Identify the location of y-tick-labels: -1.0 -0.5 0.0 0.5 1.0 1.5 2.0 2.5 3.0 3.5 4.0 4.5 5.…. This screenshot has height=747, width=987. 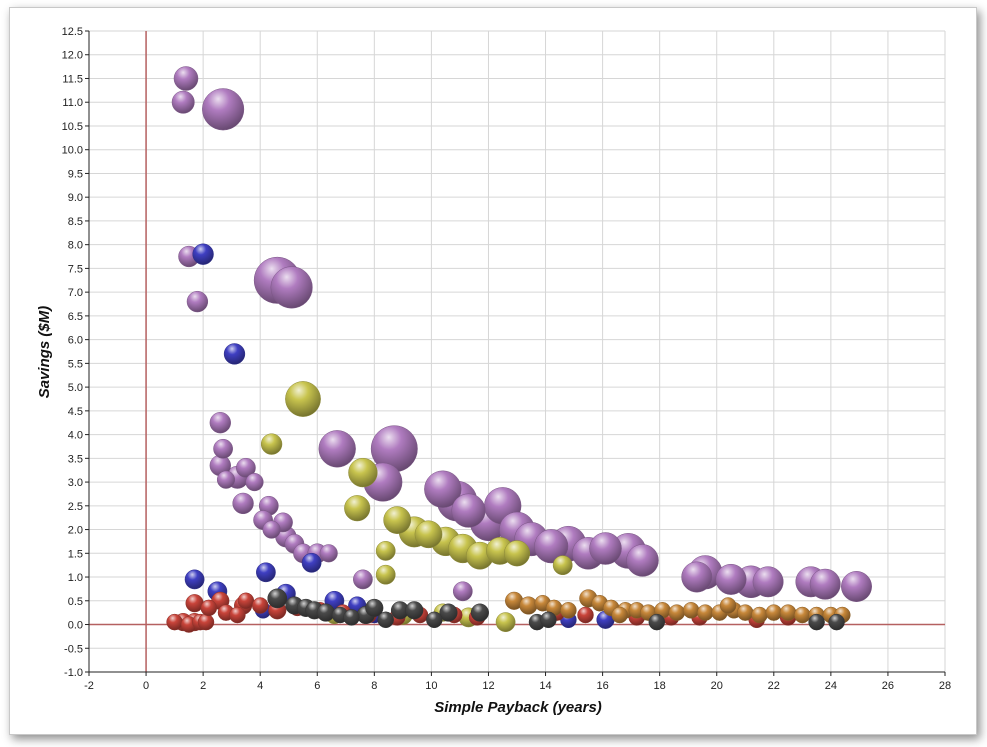
(72, 352).